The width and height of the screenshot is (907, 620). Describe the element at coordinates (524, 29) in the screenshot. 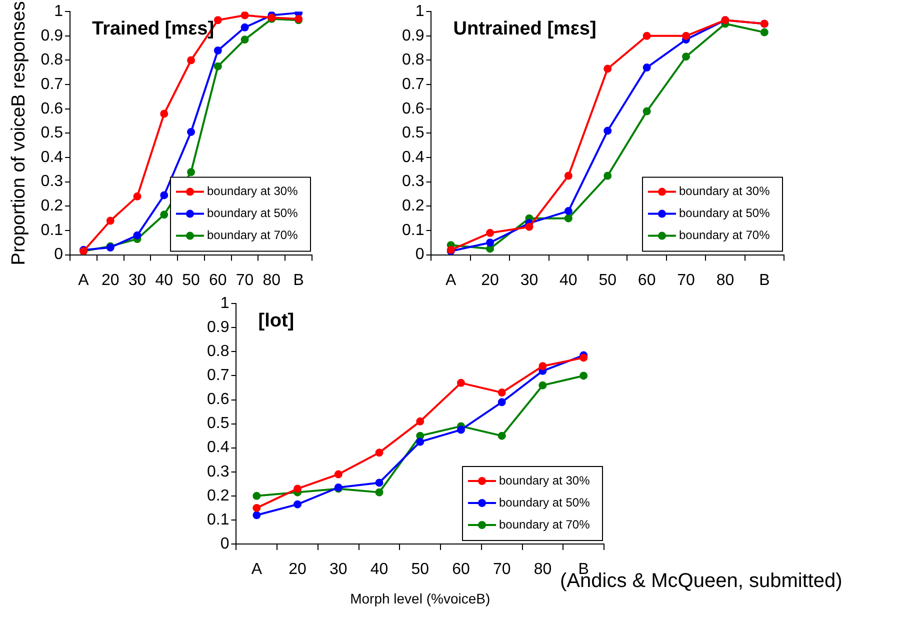

I see `chart-title: Untrained [mεs]` at that location.